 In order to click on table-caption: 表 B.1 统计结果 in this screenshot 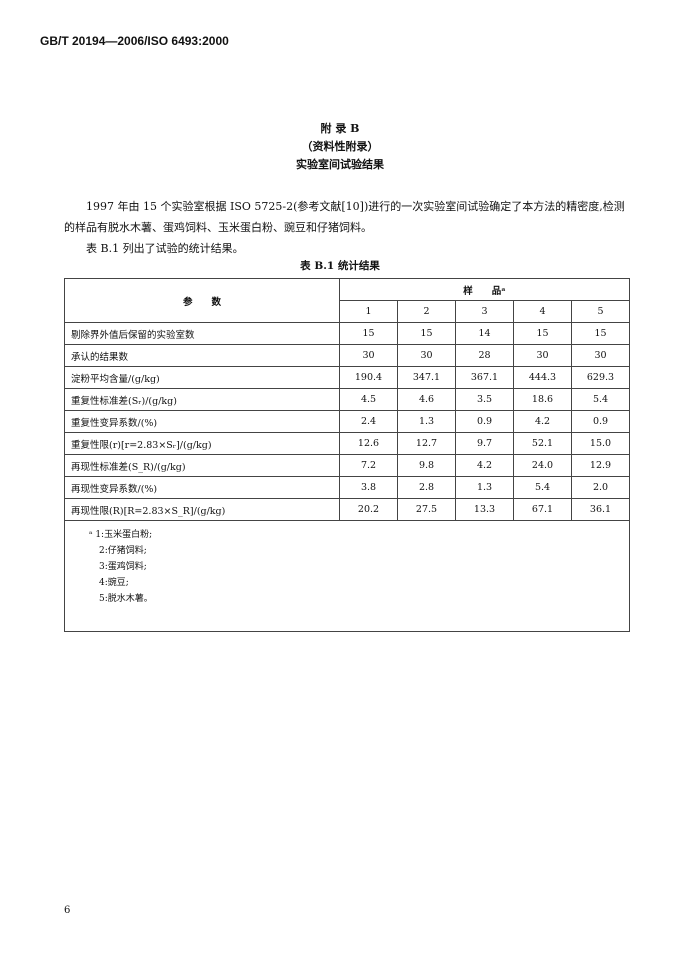, I will do `click(340, 266)`.